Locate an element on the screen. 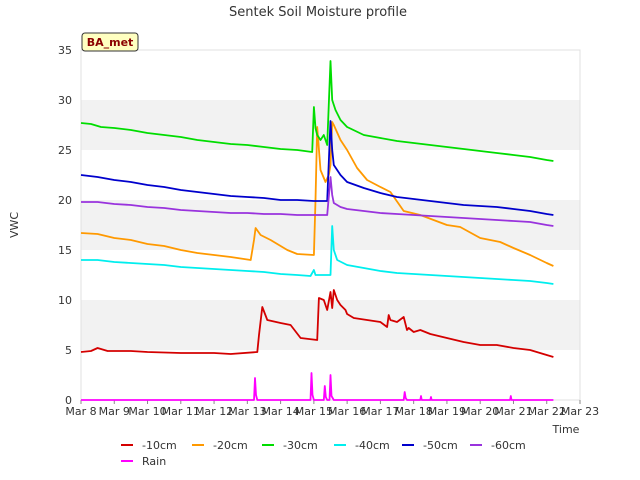 Image resolution: width=640 pixels, height=480 pixels. x-tick-label: Mar 15 is located at coordinates (314, 411).